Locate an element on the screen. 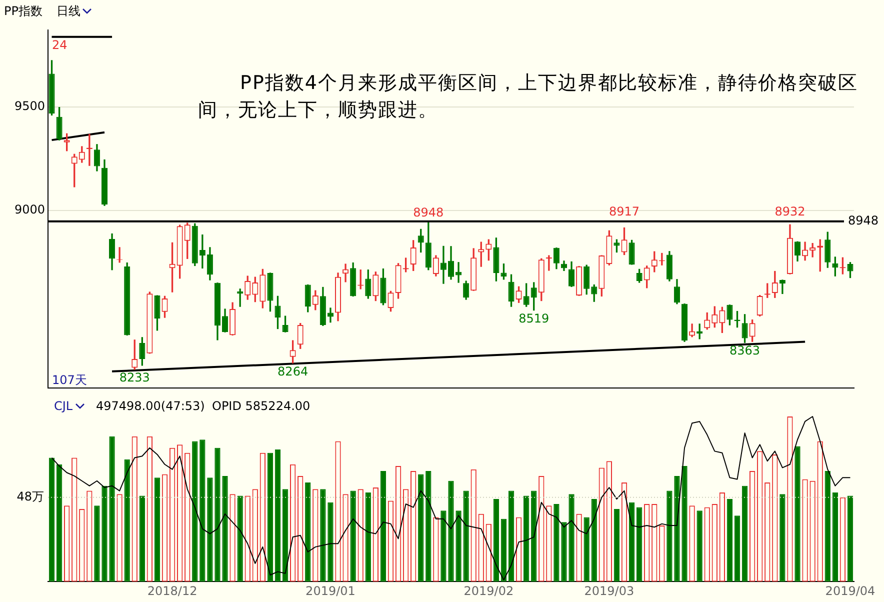 This screenshot has width=884, height=602. annotation: 8363 is located at coordinates (745, 351).